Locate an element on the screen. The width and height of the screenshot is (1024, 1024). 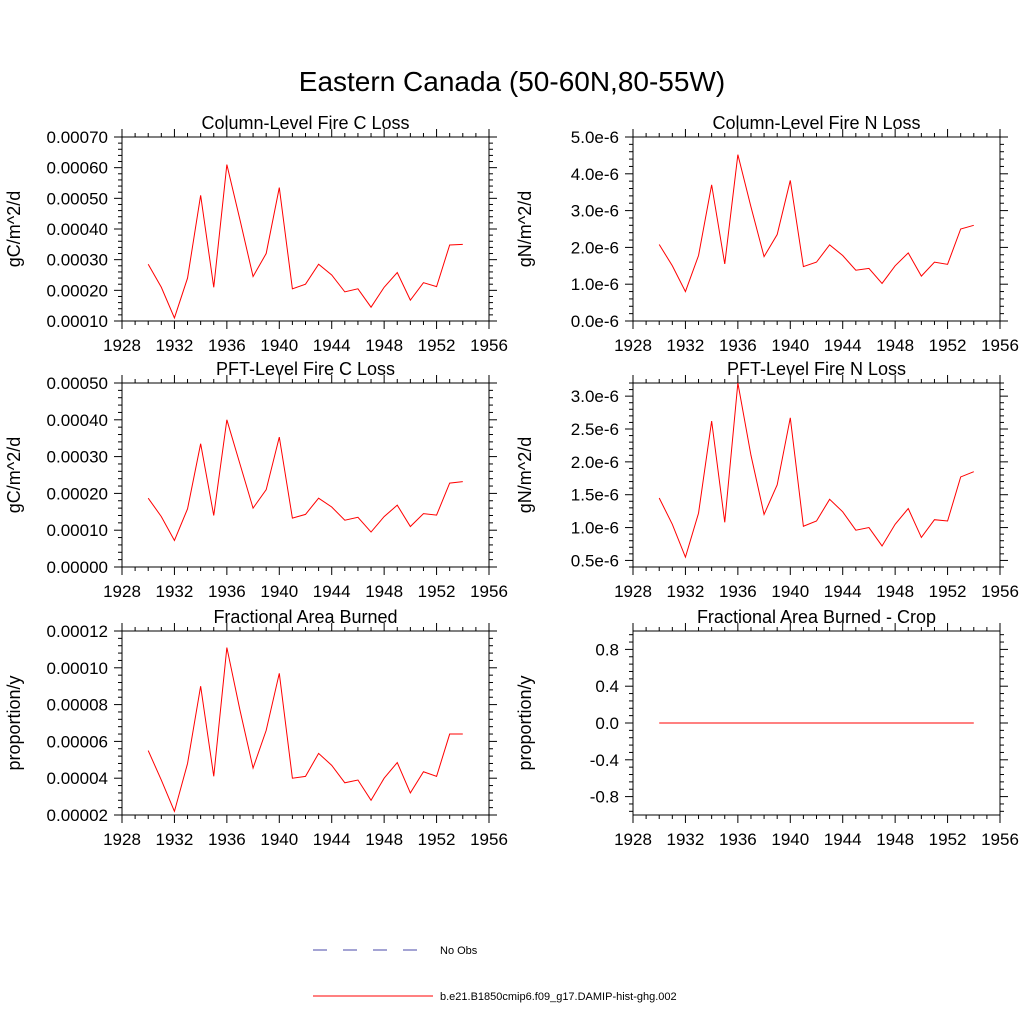
panel-title: Column-Level Fire C Loss is located at coordinates (305, 123).